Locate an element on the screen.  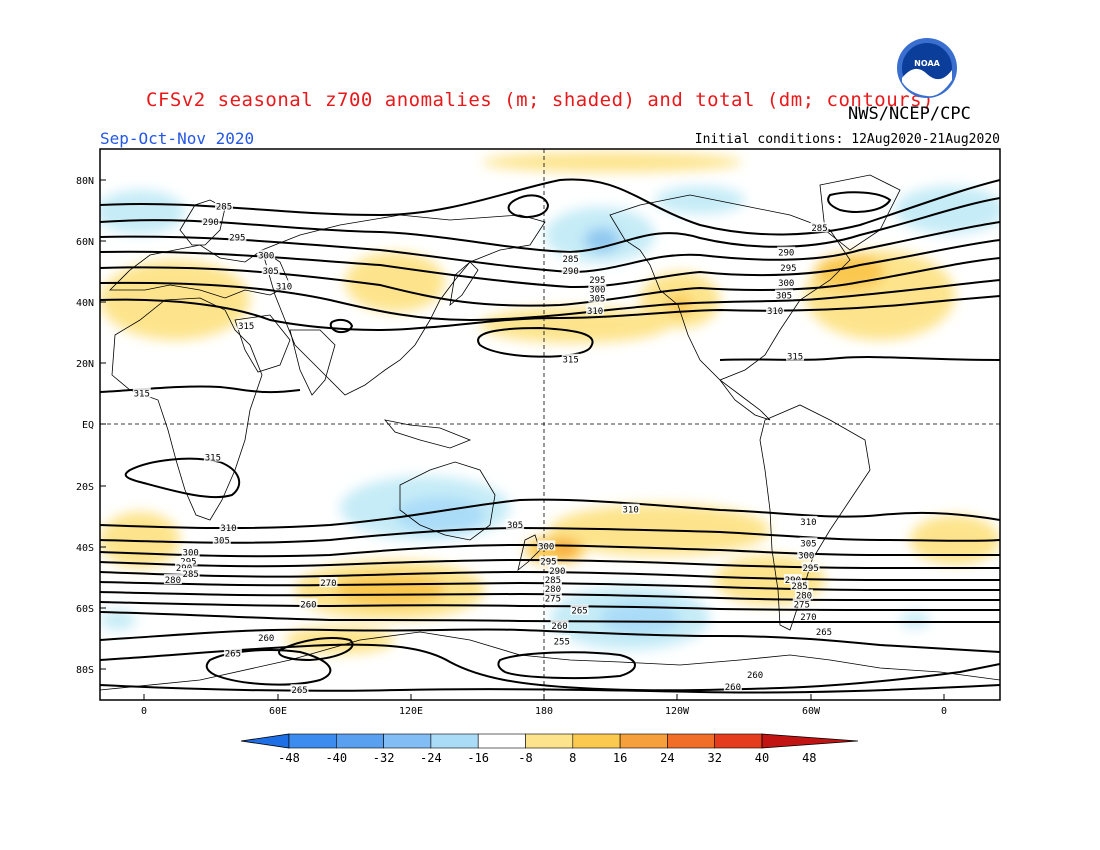
colorbar-label: 24 is located at coordinates (667, 758).